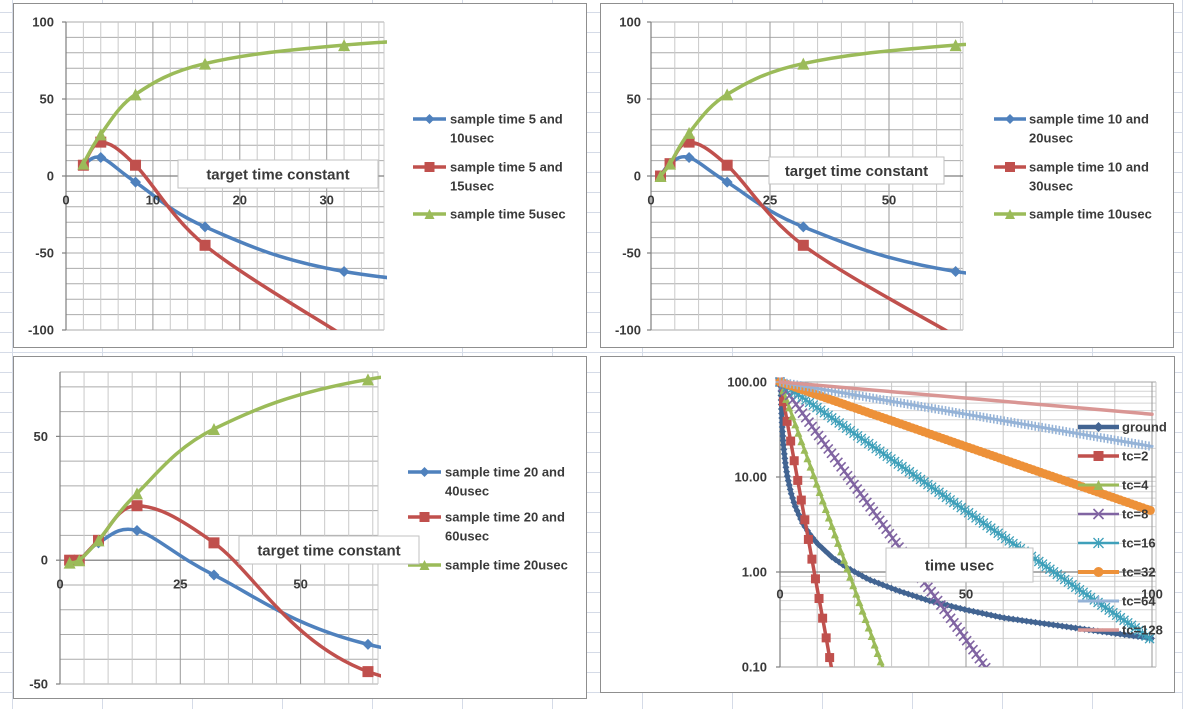 This screenshot has width=1183, height=709. What do you see at coordinates (754, 667) in the screenshot?
I see `y-tick-label: 0.10` at bounding box center [754, 667].